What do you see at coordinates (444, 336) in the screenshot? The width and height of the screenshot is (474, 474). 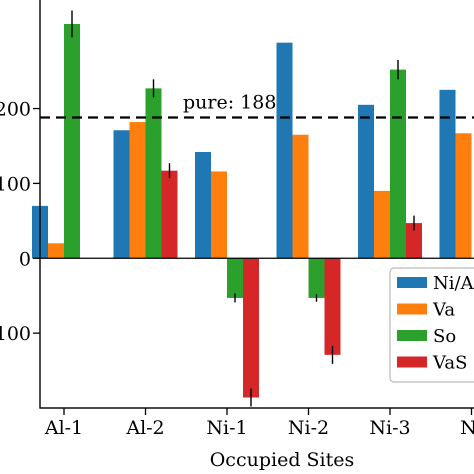 I see `legend-label: So` at bounding box center [444, 336].